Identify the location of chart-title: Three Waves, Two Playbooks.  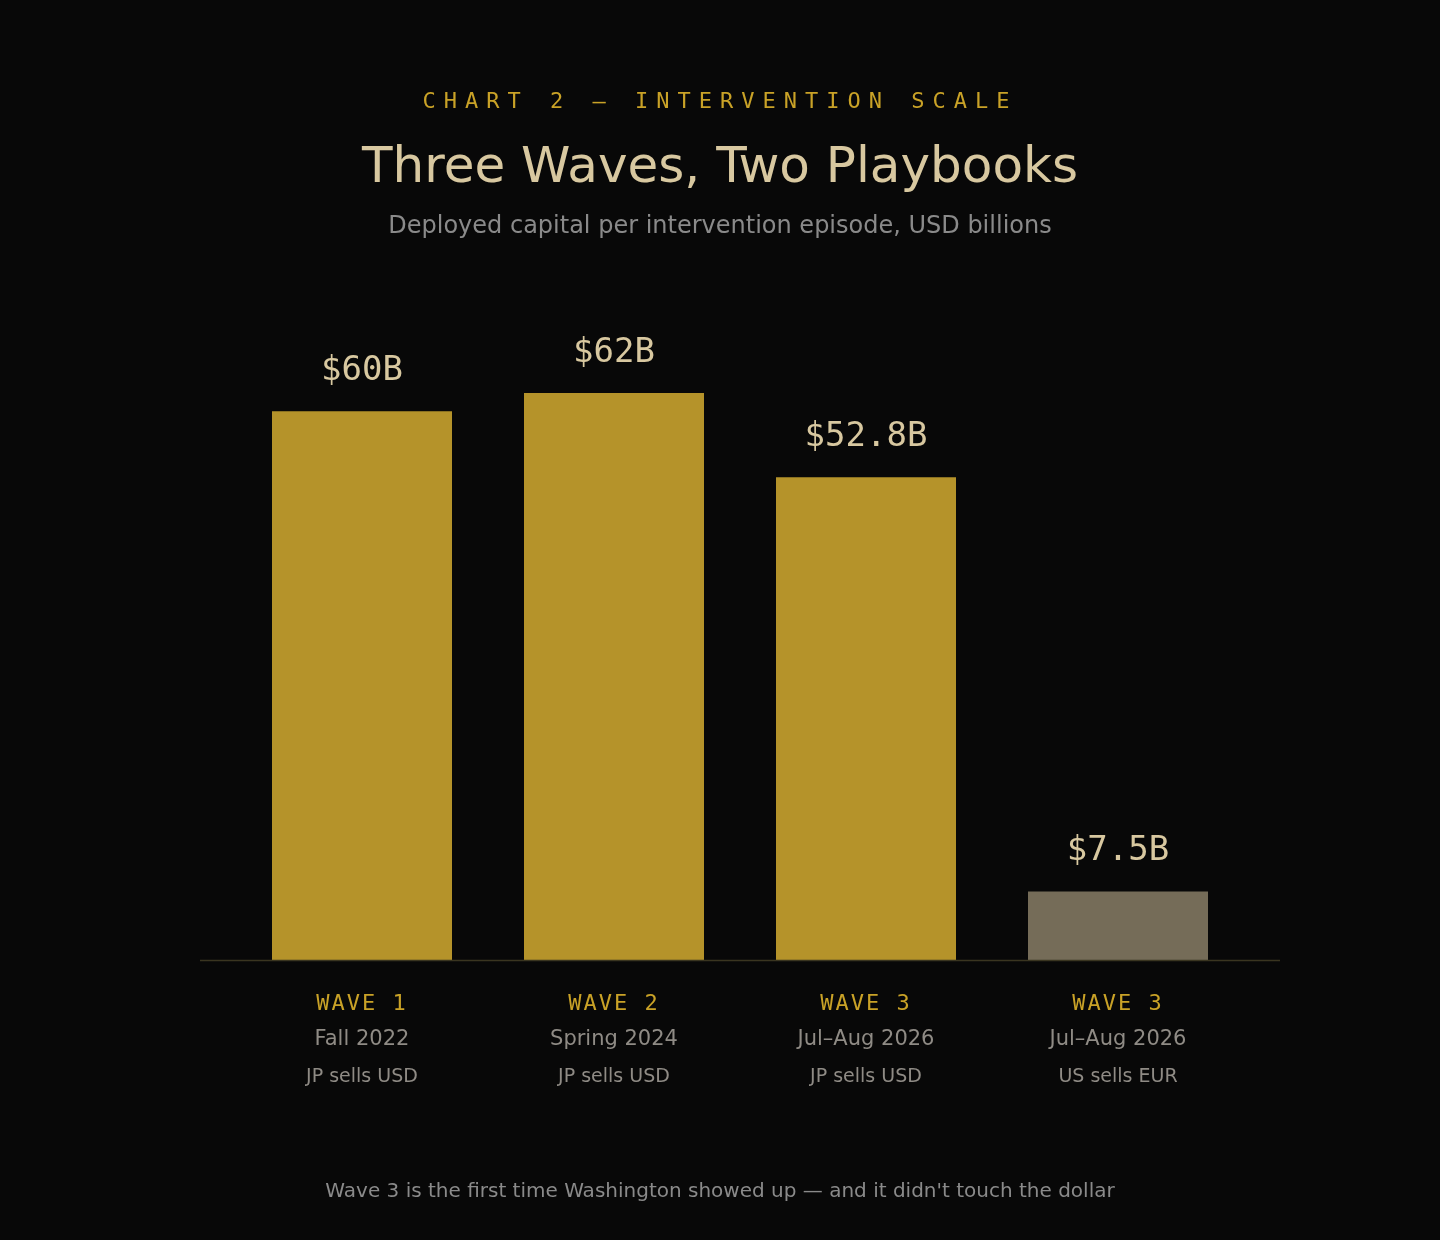
(720, 165).